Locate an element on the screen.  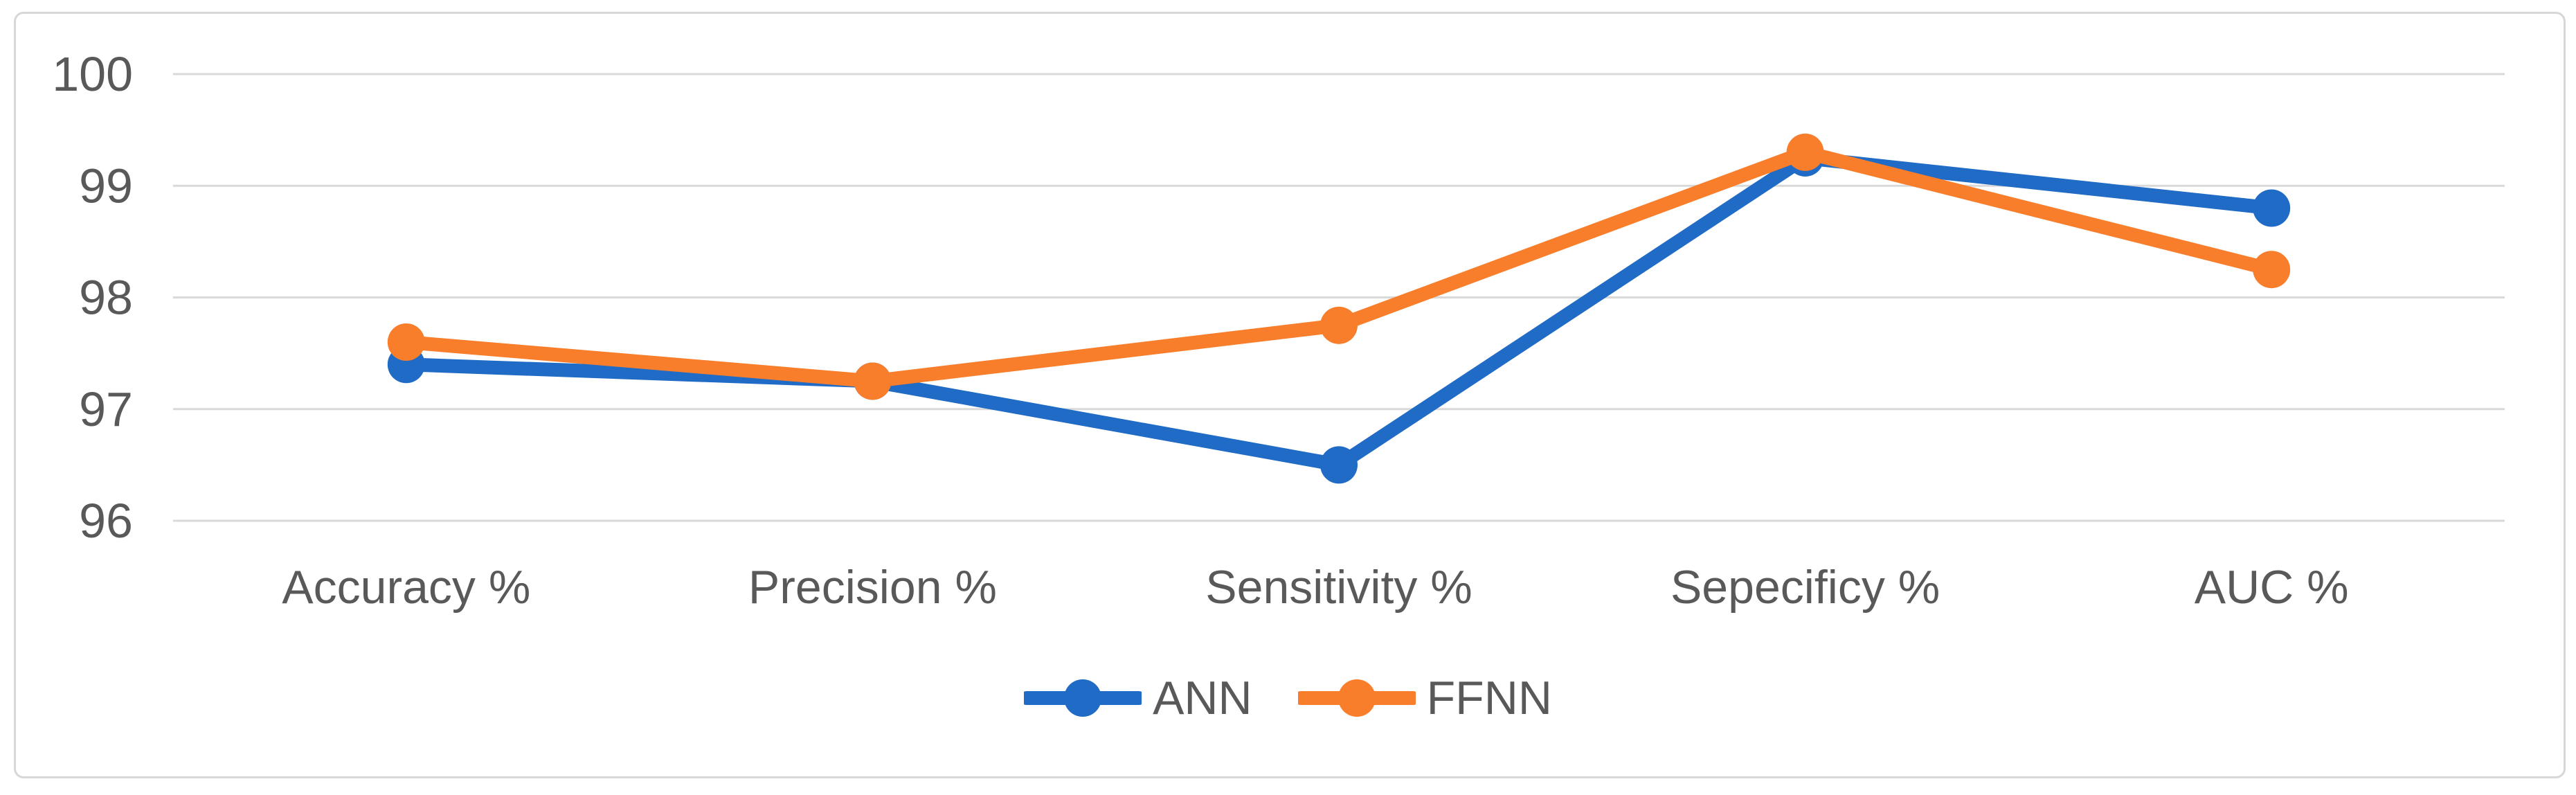
legend-item-ann: ANN is located at coordinates (1138, 698).